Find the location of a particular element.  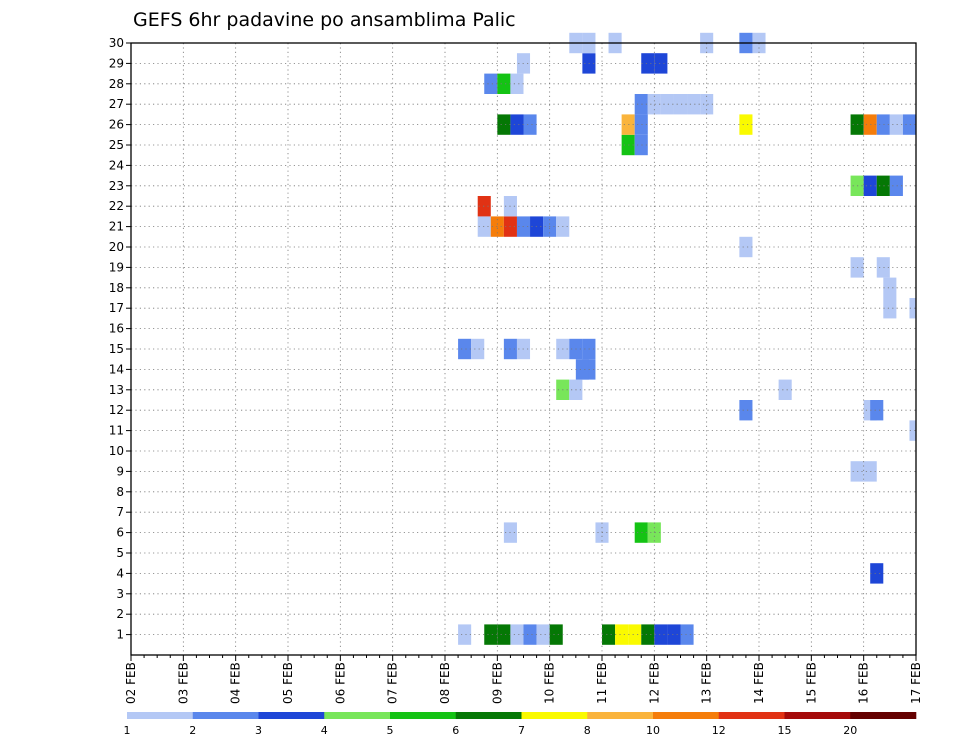

y-tick-label: 16 is located at coordinates (116, 329).